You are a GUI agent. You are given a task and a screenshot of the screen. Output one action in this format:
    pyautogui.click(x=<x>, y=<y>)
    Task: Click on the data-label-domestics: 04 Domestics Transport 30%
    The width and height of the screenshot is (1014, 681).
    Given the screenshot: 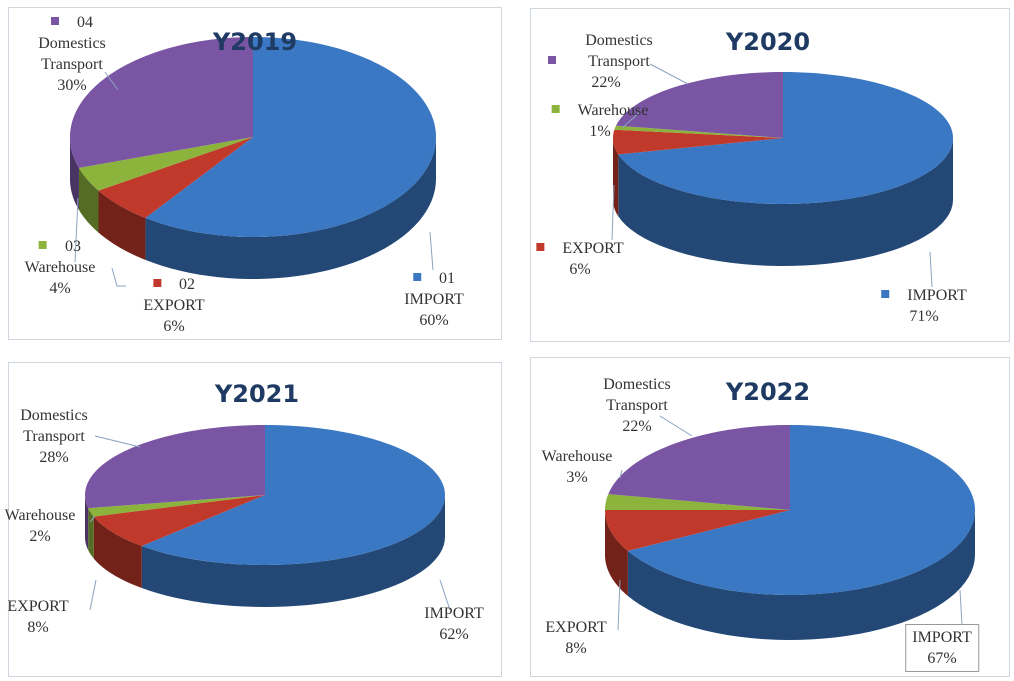 What is the action you would take?
    pyautogui.click(x=72, y=54)
    